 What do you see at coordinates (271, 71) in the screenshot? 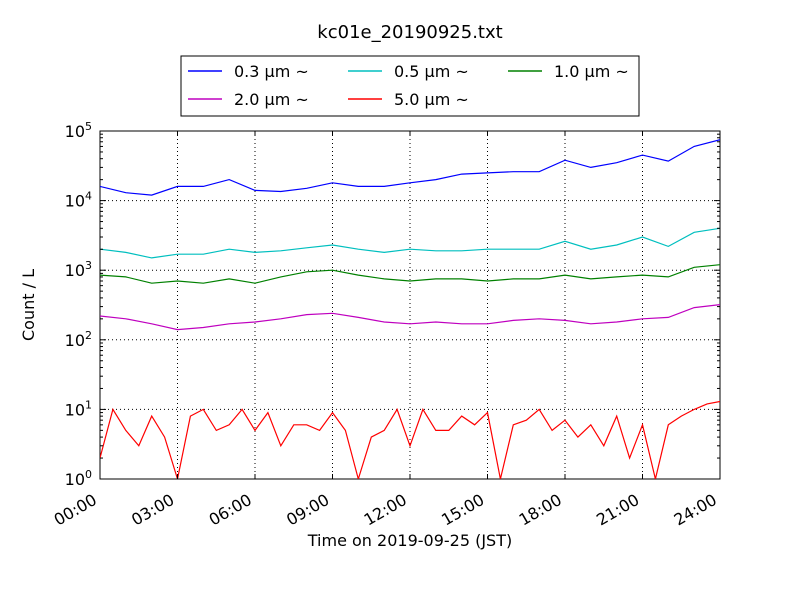
I see `legend-label-0: 0.3 μm ~` at bounding box center [271, 71].